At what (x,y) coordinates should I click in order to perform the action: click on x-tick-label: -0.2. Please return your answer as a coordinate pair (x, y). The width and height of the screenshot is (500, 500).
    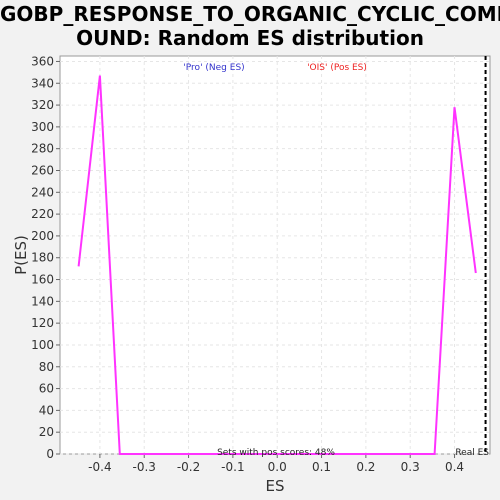
    Looking at the image, I should click on (188, 467).